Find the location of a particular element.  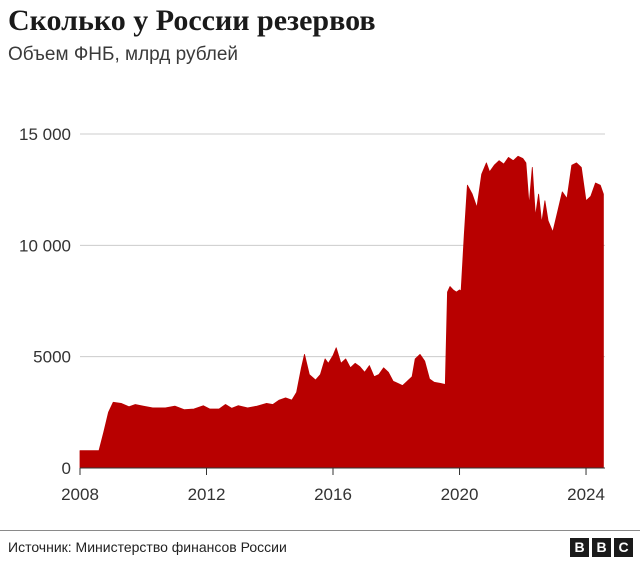

bbc-logo-letter: C is located at coordinates (623, 547).